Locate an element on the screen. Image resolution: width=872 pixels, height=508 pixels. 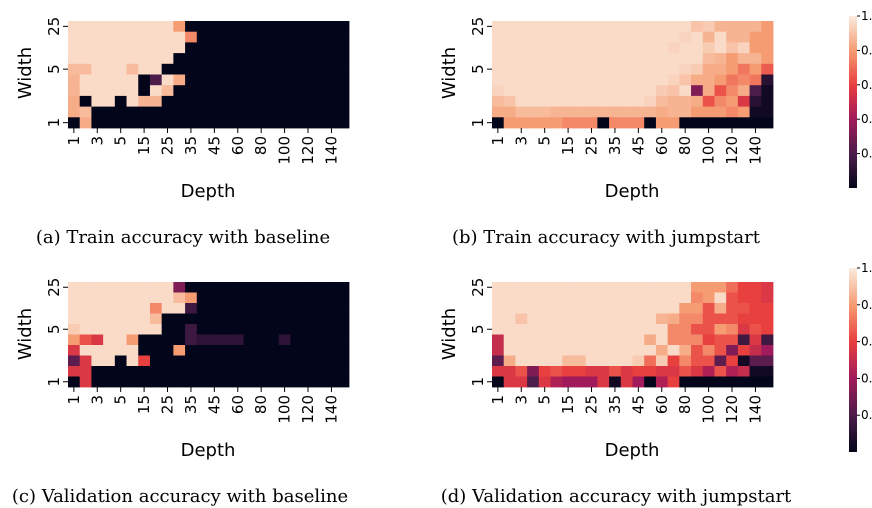
caption-a: (a) Train accuracy with baseline is located at coordinates (183, 237).